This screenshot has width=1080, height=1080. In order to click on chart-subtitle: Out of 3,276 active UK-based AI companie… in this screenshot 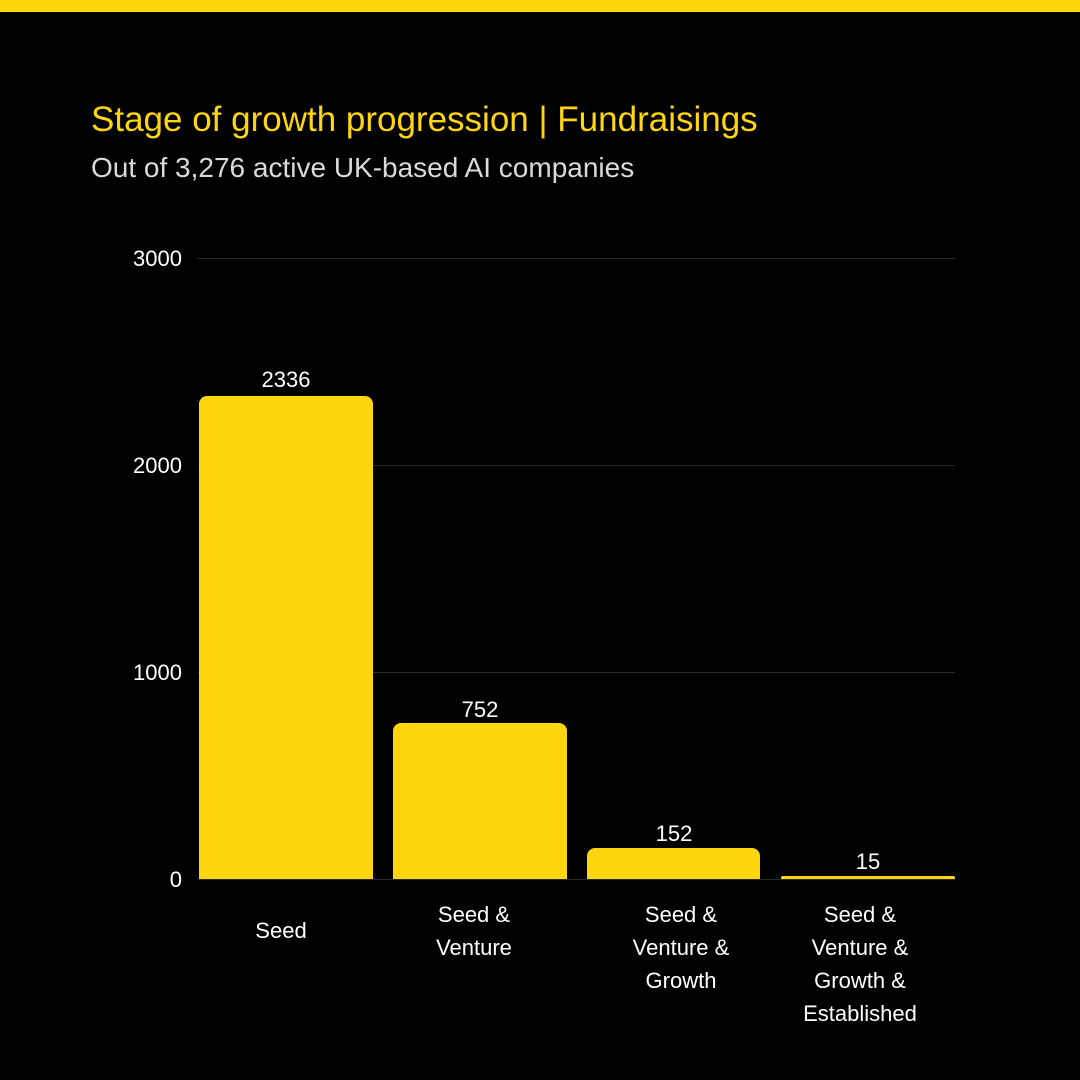, I will do `click(363, 167)`.